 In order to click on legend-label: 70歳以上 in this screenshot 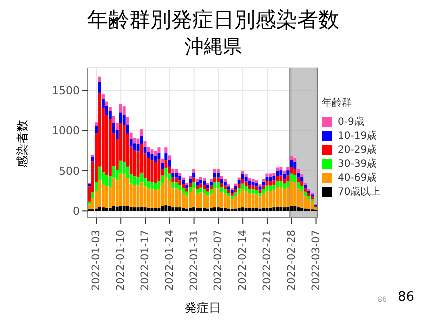, I will do `click(359, 192)`.